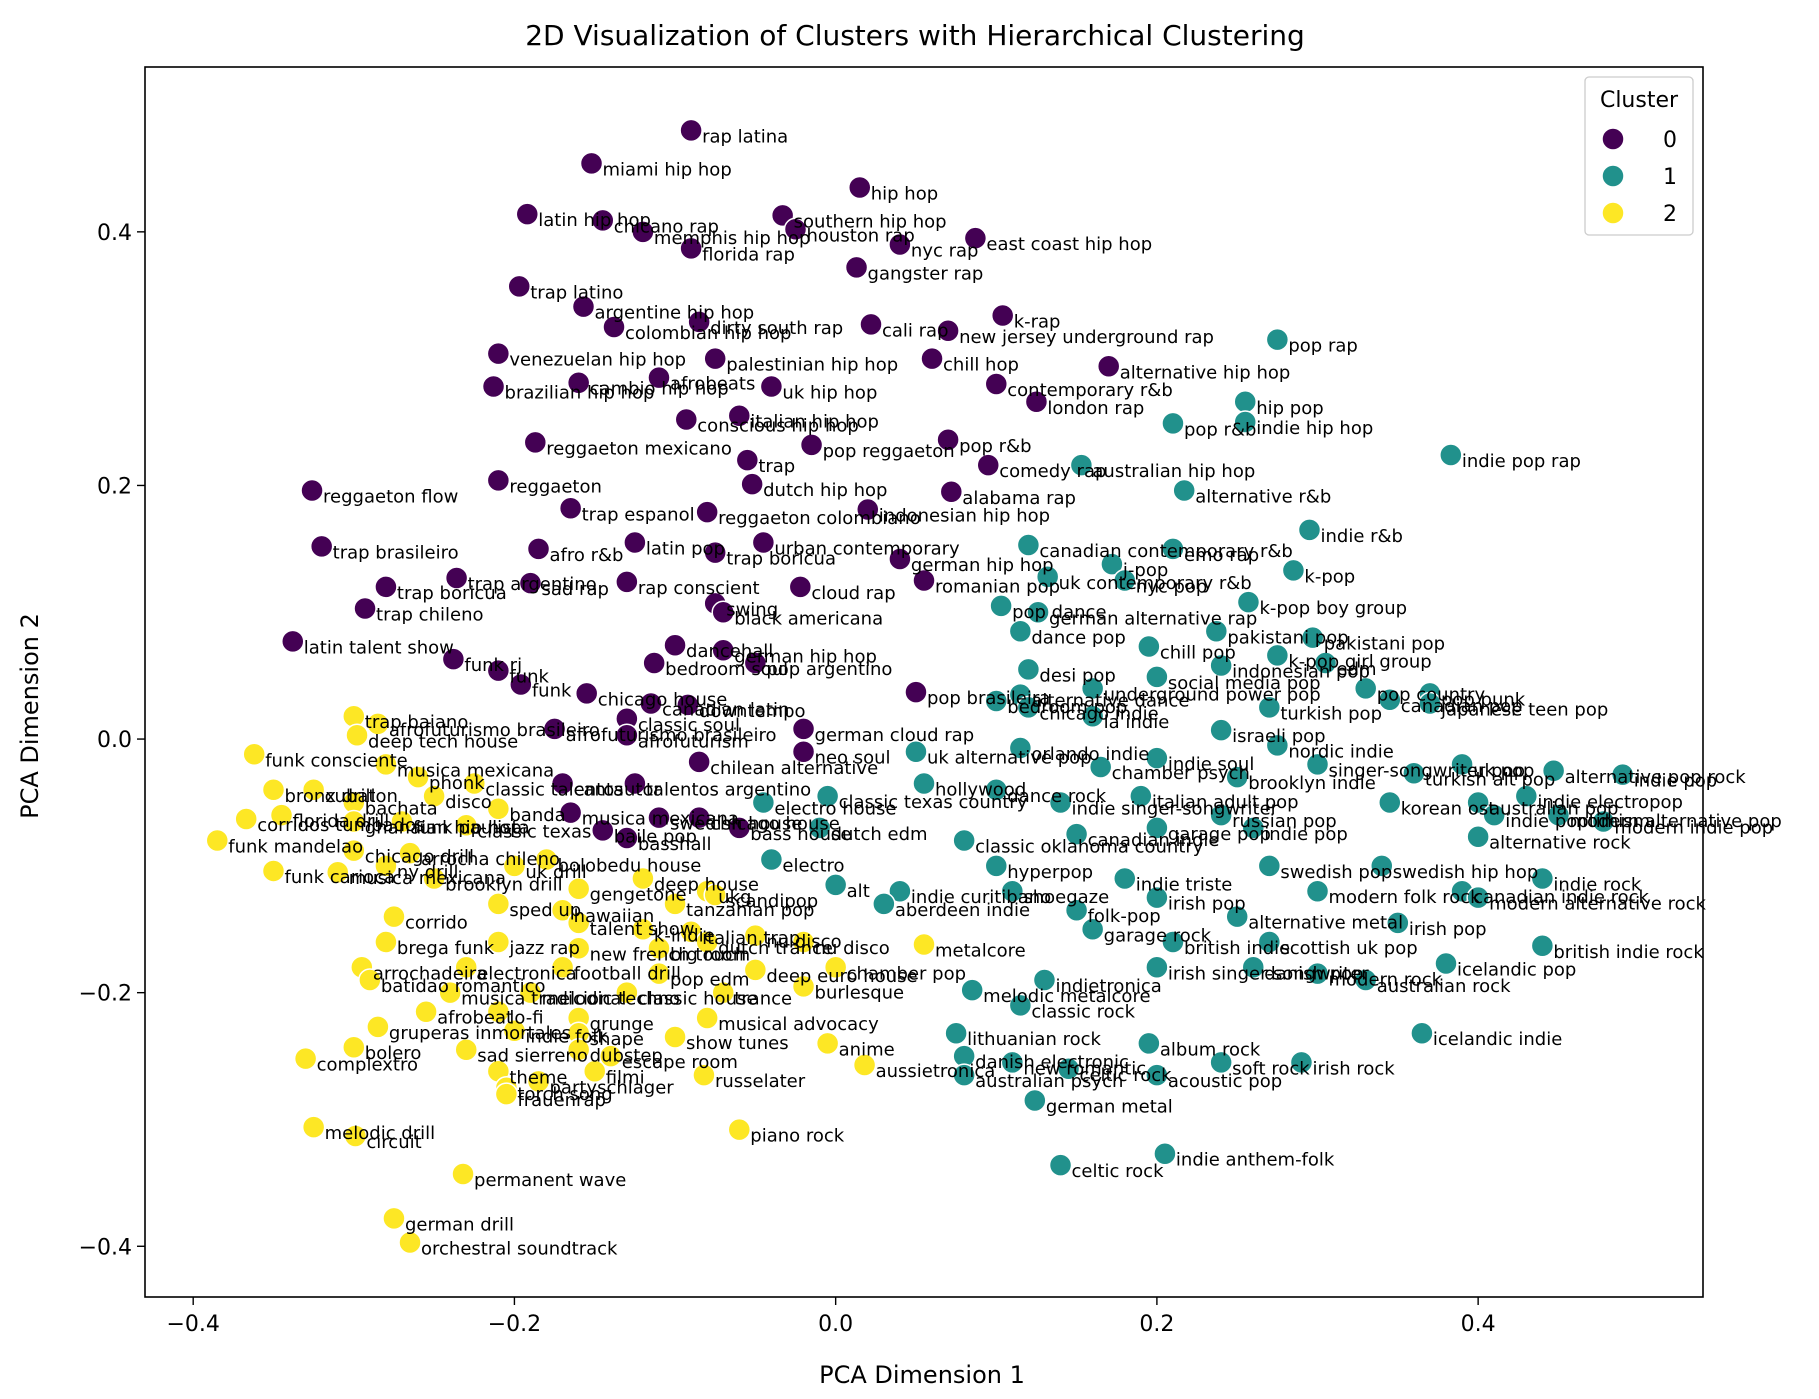  Describe the element at coordinates (393, 1142) in the screenshot. I see `point-label: circuit` at that location.